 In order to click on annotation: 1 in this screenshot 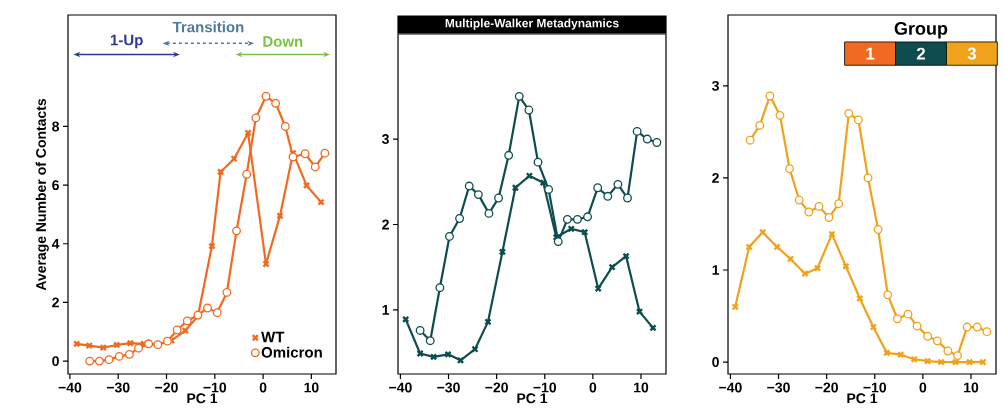, I will do `click(870, 53)`.